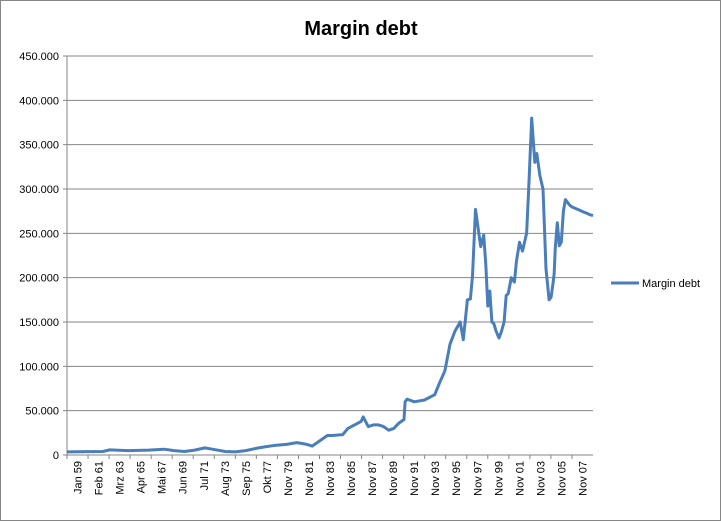 The width and height of the screenshot is (721, 522). What do you see at coordinates (39, 234) in the screenshot?
I see `y-tick-label: 250.000` at bounding box center [39, 234].